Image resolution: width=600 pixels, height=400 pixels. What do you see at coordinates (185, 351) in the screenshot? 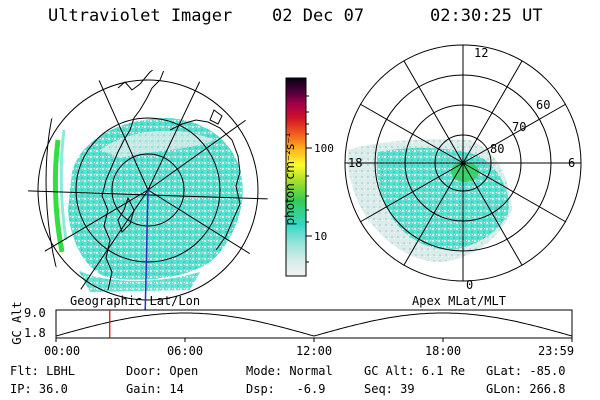
I see `alt-xtick-label: 06:00` at bounding box center [185, 351].